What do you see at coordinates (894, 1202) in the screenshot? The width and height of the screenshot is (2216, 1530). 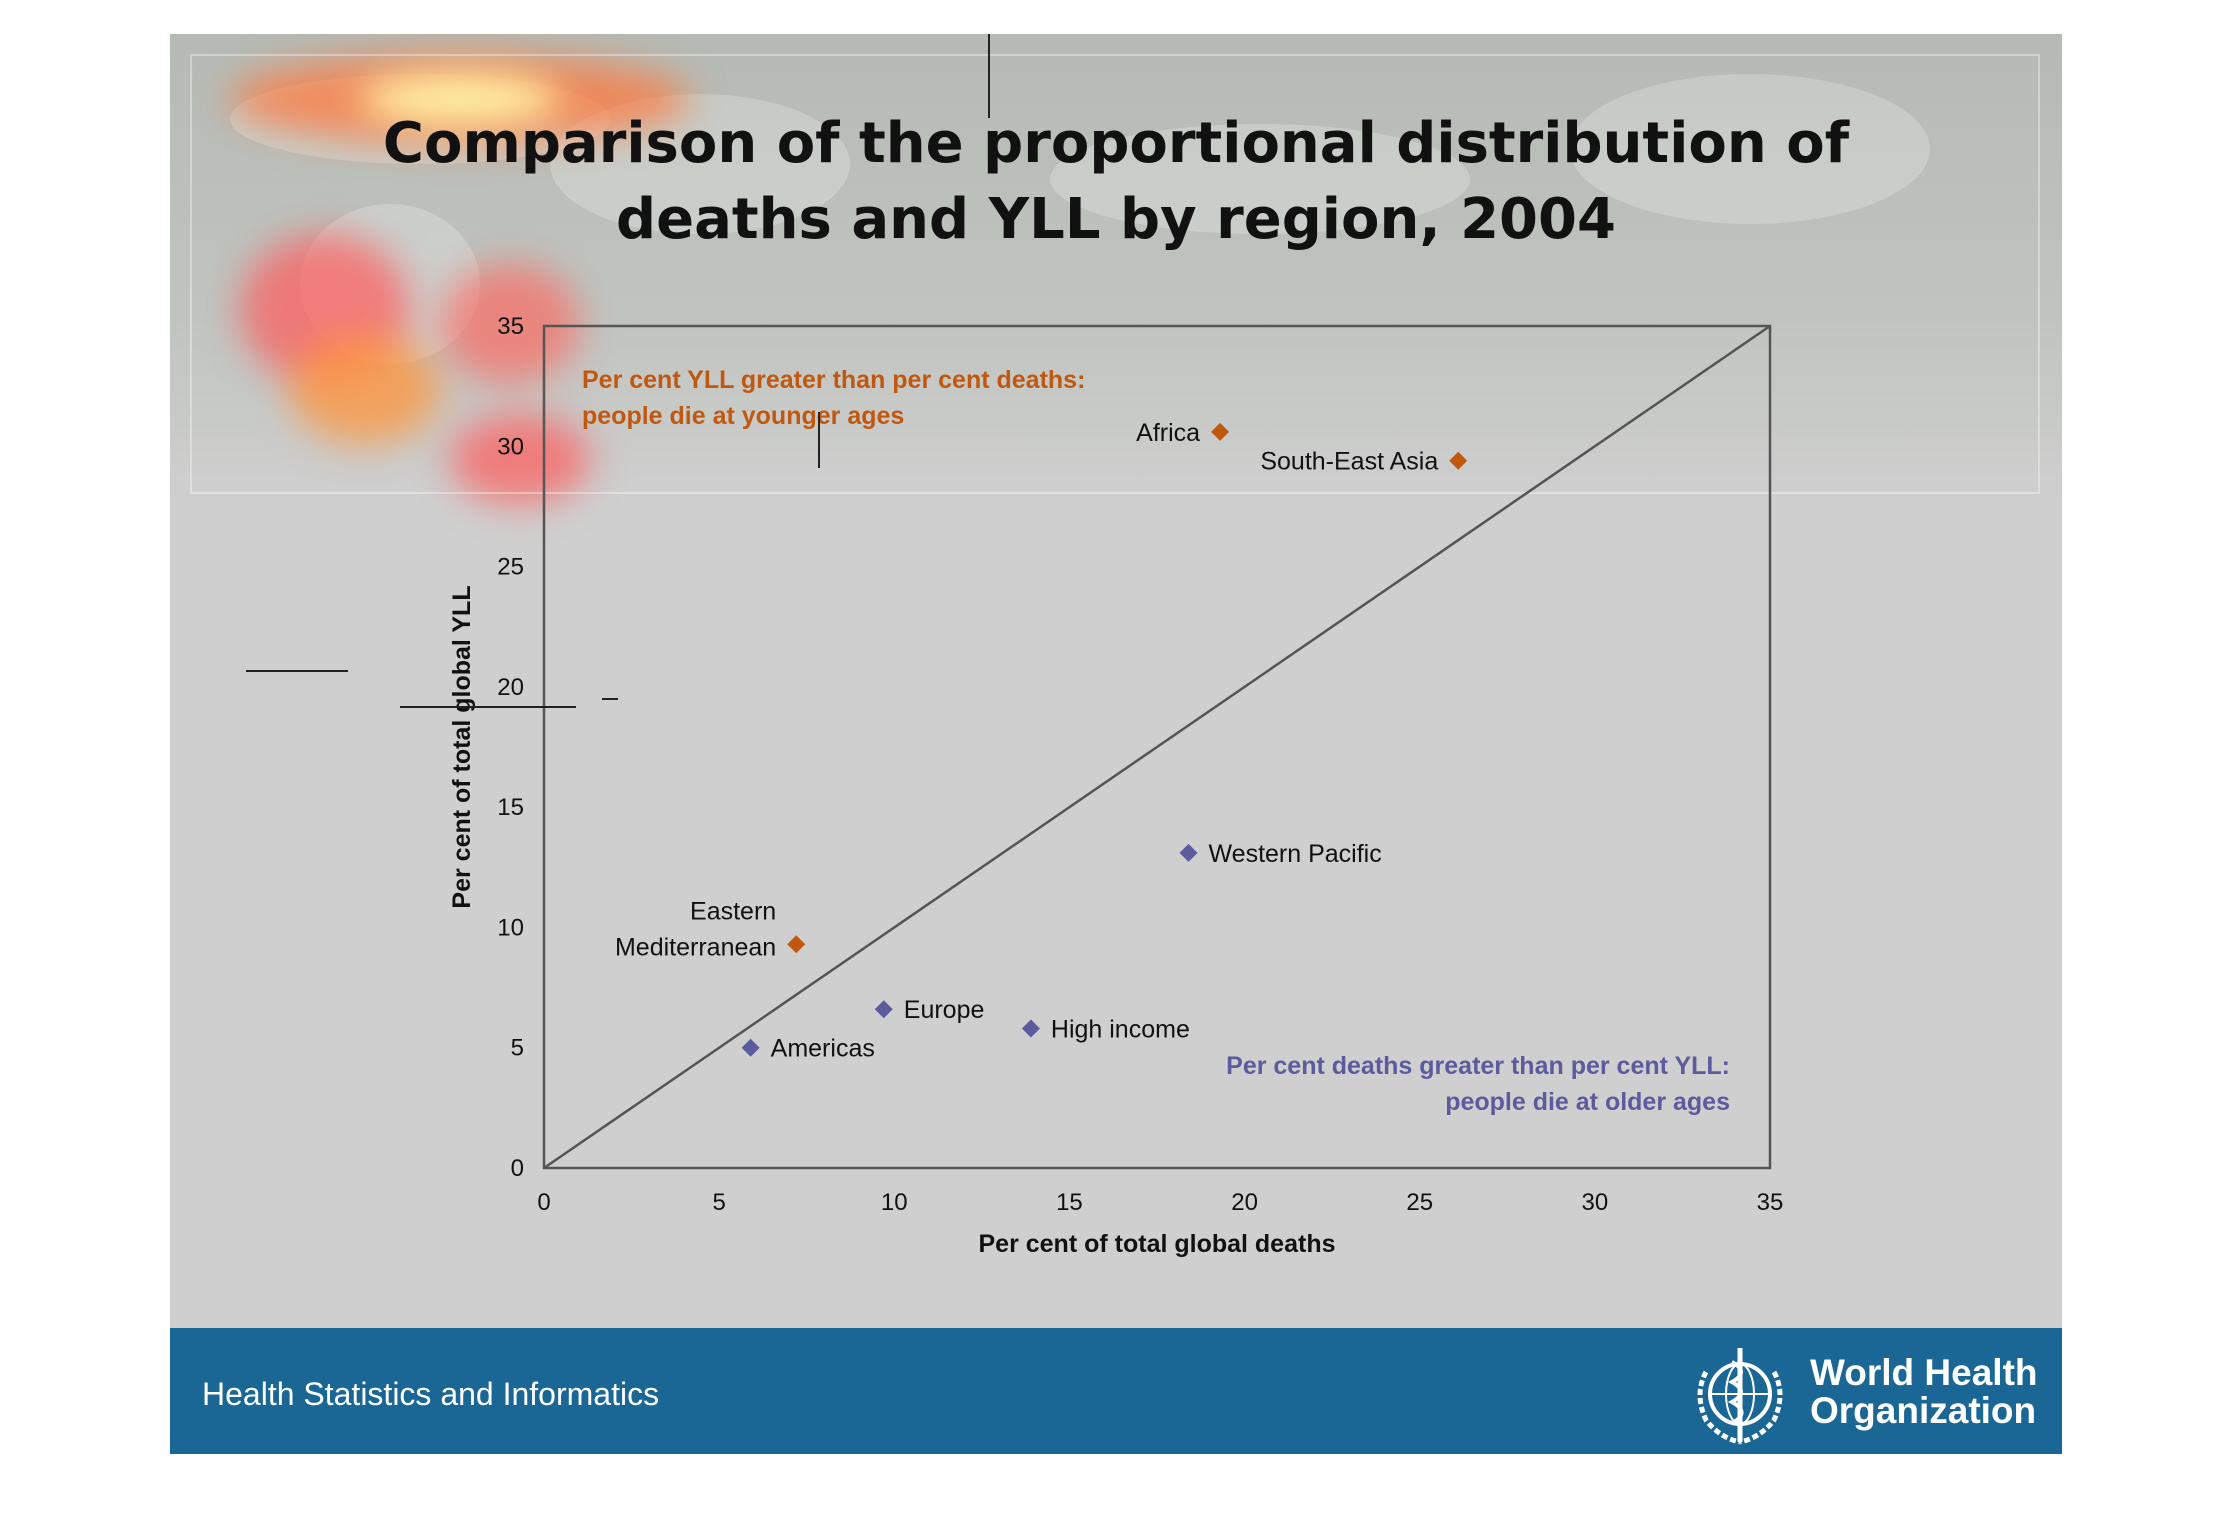 I see `x-tick-label: 10` at bounding box center [894, 1202].